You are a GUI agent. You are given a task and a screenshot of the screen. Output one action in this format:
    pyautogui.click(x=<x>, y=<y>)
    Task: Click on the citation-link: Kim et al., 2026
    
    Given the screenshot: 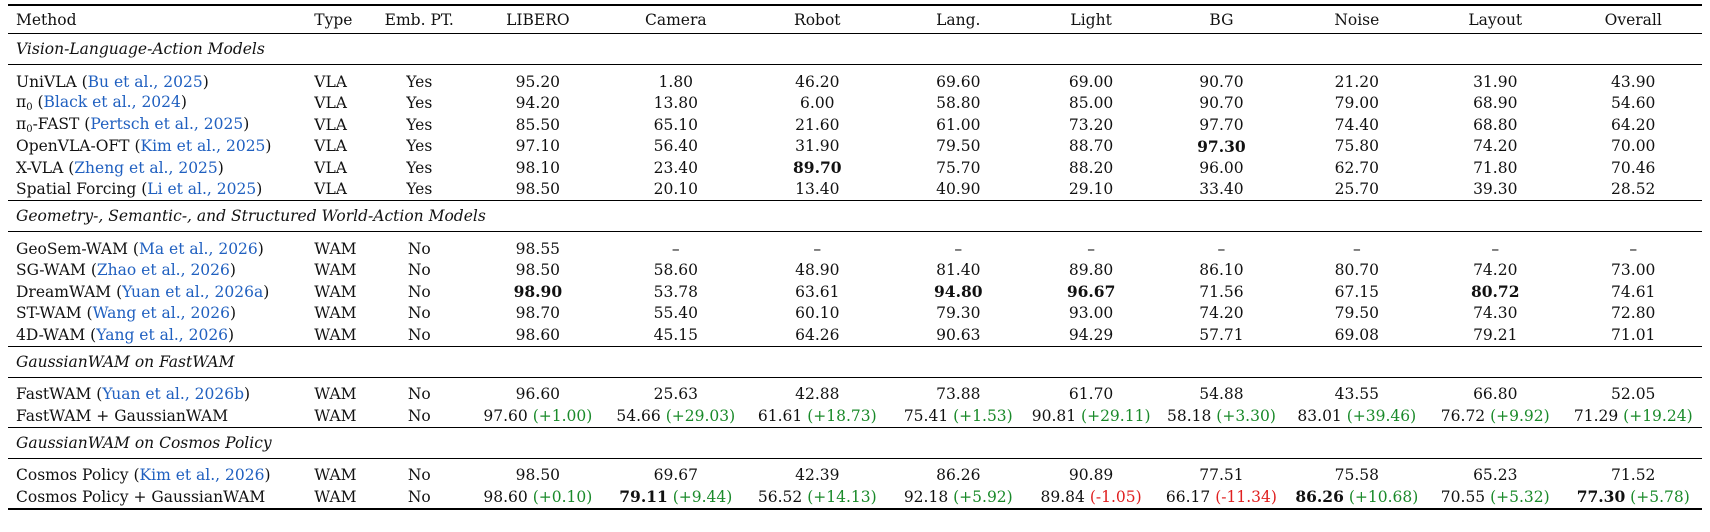 What is the action you would take?
    pyautogui.click(x=202, y=475)
    